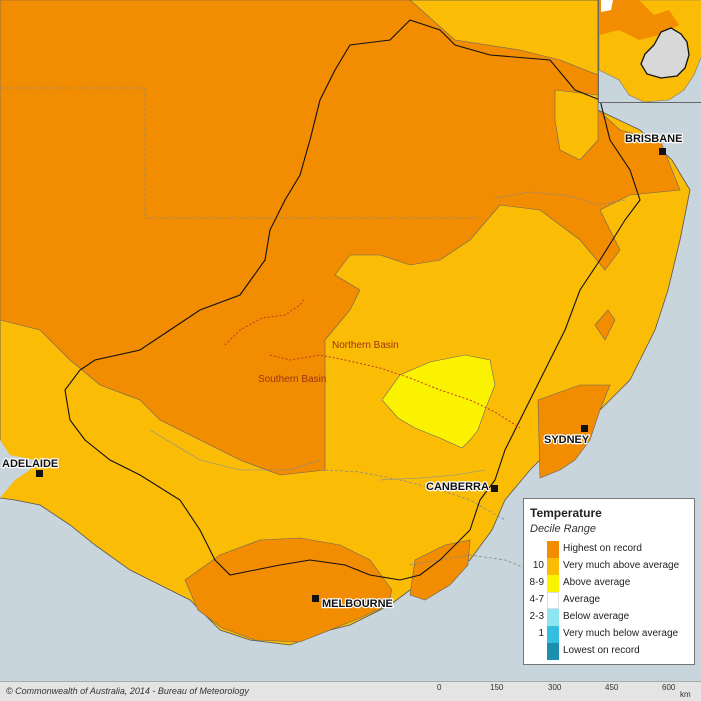  Describe the element at coordinates (292, 379) in the screenshot. I see `label-southern-basin: Southern Basin` at that location.